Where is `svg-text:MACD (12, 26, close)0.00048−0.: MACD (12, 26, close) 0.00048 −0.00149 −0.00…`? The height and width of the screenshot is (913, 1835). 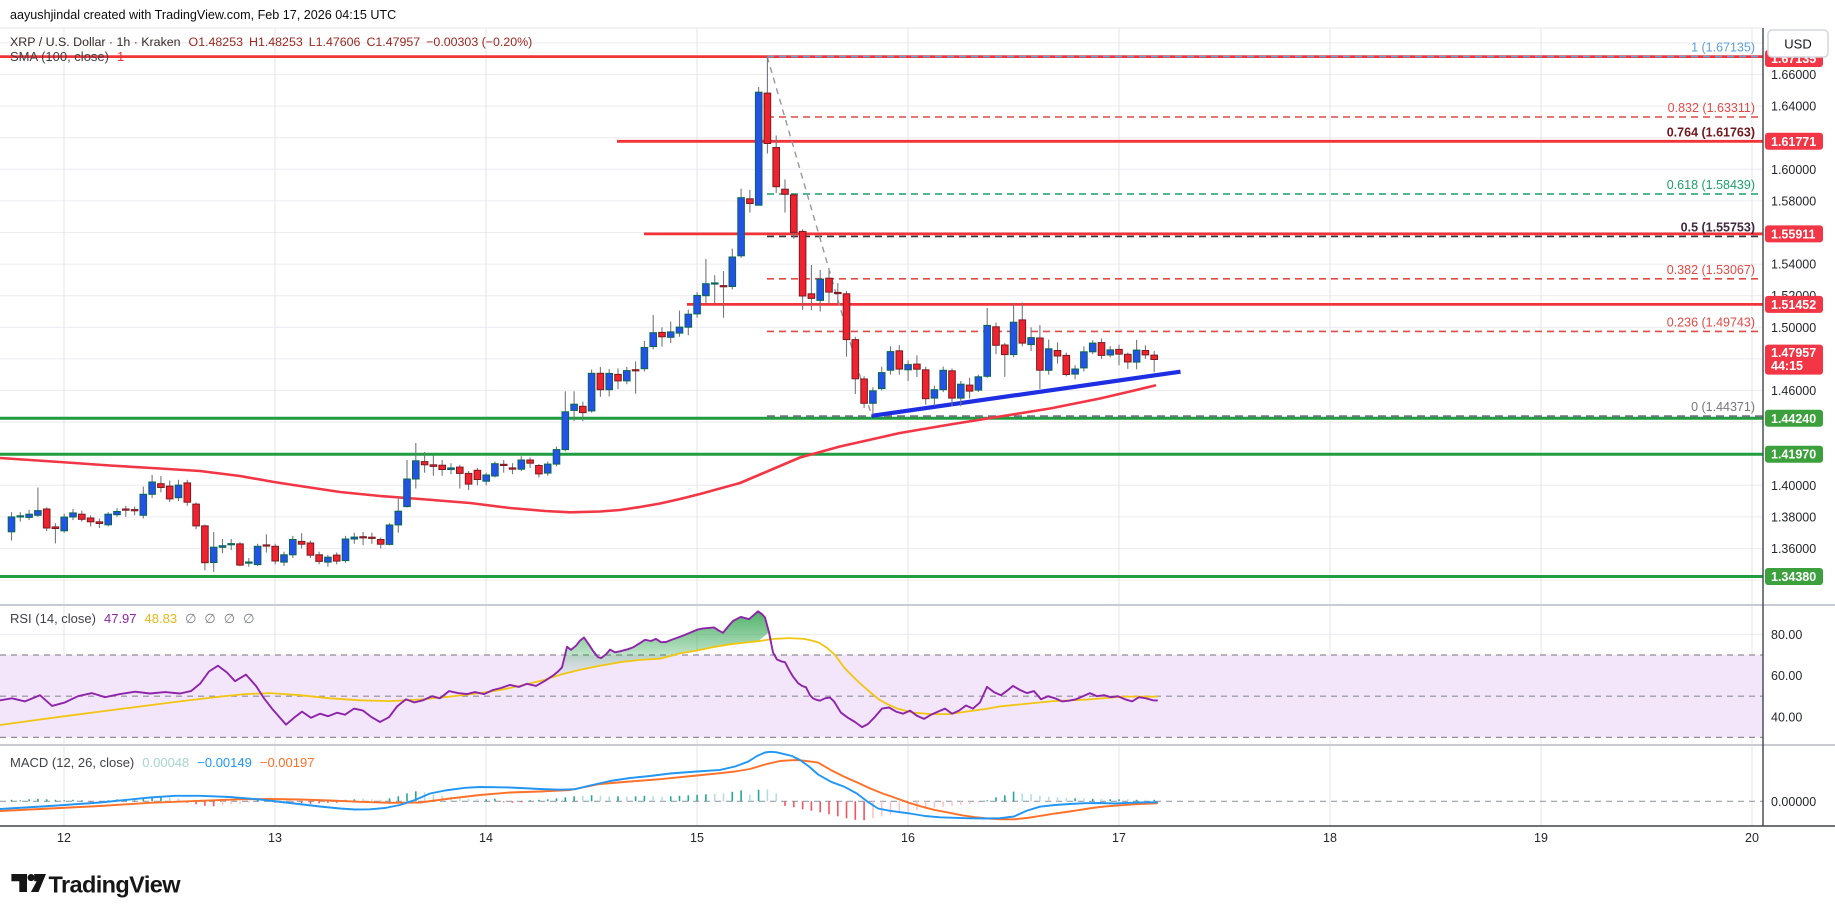
svg-text:MACD (12, 26, close)0.00048−0.: MACD (12, 26, close) 0.00048 −0.00149 −0.00… is located at coordinates (162, 762).